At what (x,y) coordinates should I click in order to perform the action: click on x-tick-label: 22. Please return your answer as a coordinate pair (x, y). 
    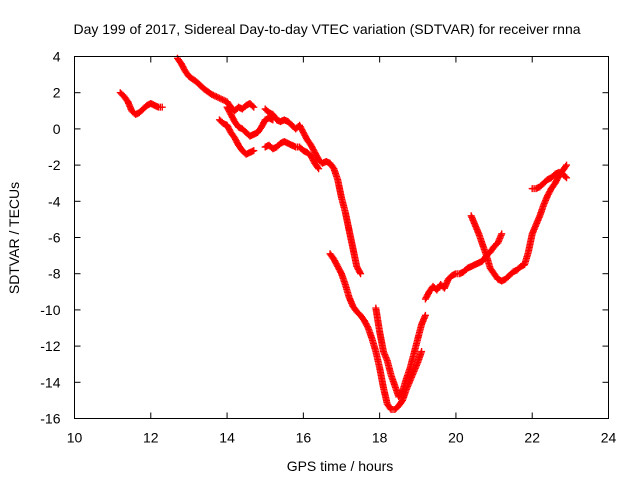
    Looking at the image, I should click on (532, 438).